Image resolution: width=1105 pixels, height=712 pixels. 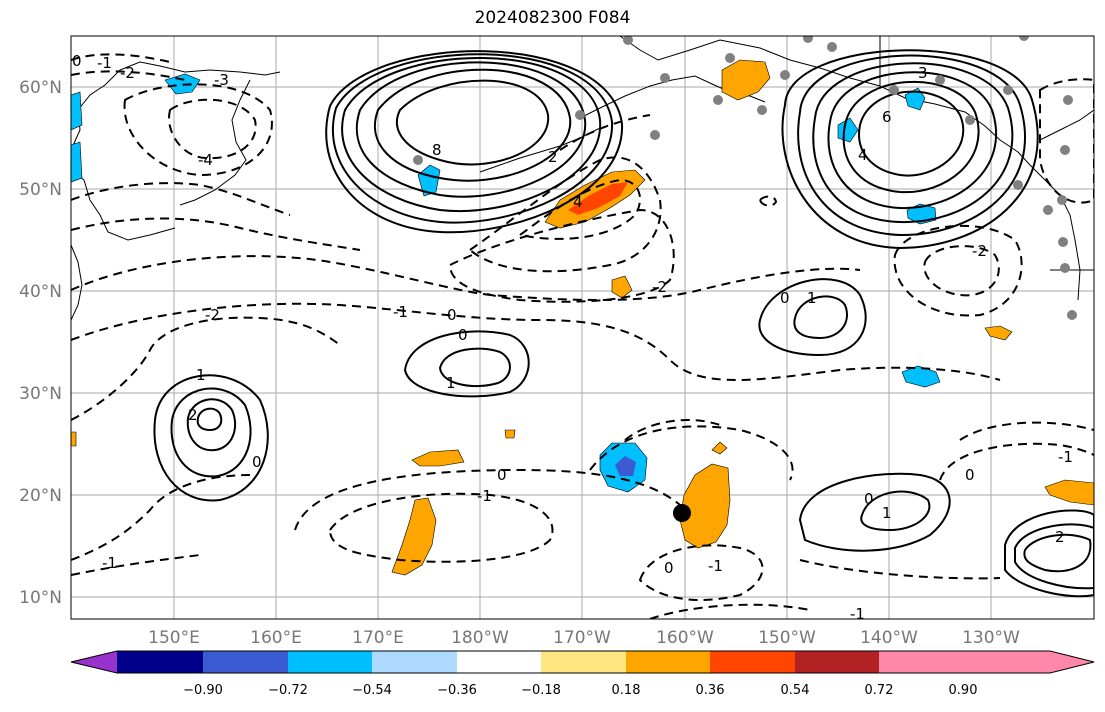 What do you see at coordinates (215, 142) in the screenshot?
I see `coast-kamchatka` at bounding box center [215, 142].